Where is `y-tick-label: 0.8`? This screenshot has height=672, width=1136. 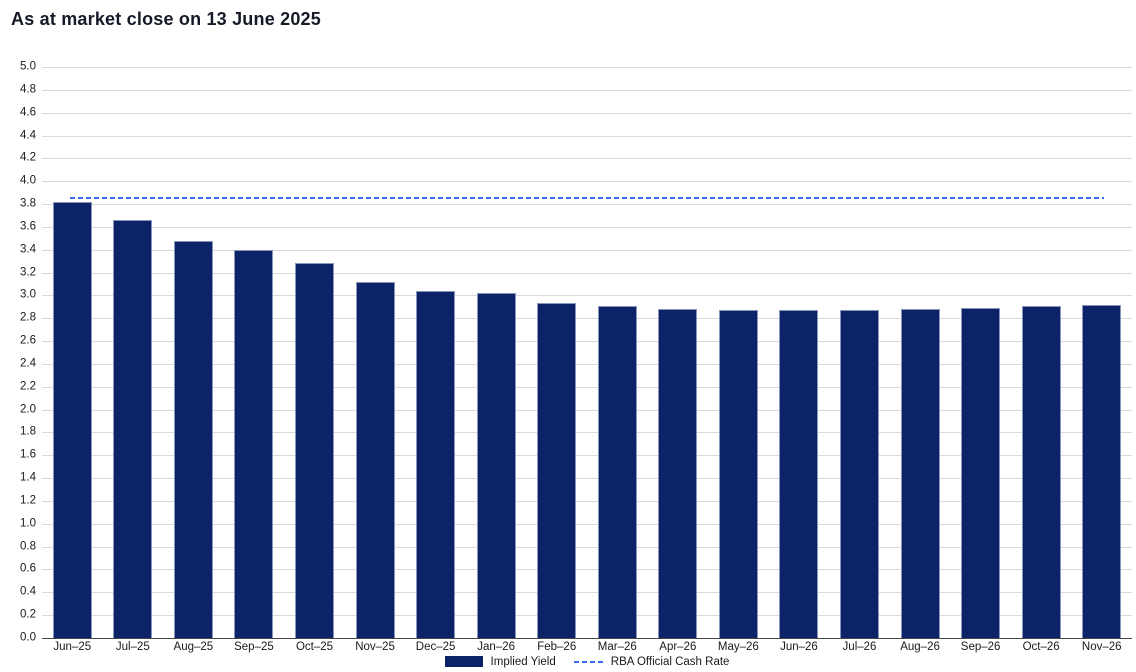
y-tick-label: 0.8 is located at coordinates (28, 545).